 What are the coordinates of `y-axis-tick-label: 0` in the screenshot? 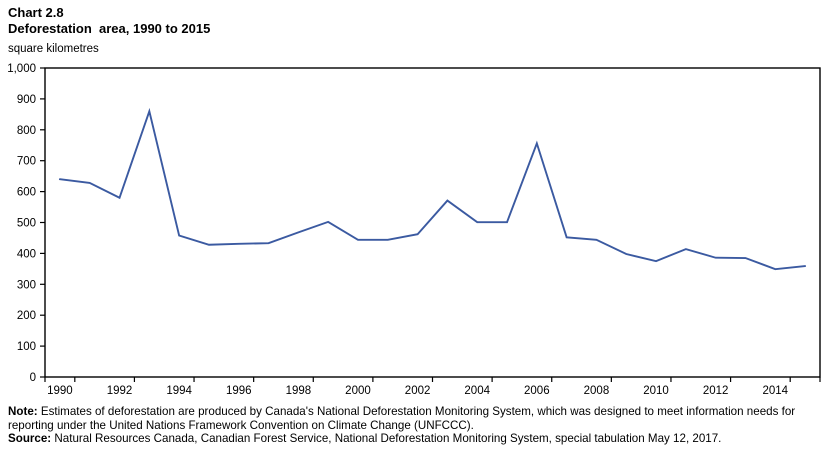 It's located at (33, 378).